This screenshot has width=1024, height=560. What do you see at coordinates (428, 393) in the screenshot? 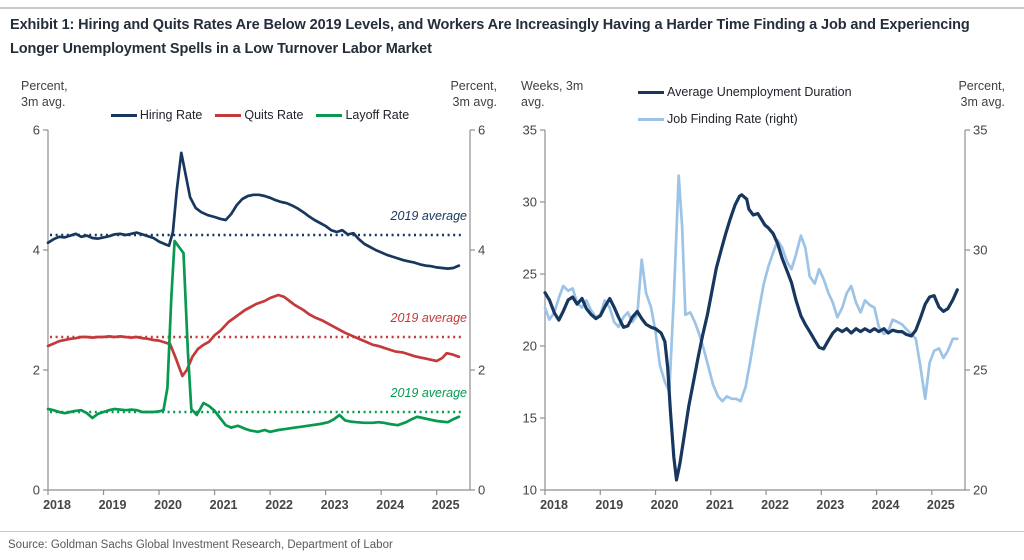
I see `layoff-2019-average-annotation: 2019 average` at bounding box center [428, 393].